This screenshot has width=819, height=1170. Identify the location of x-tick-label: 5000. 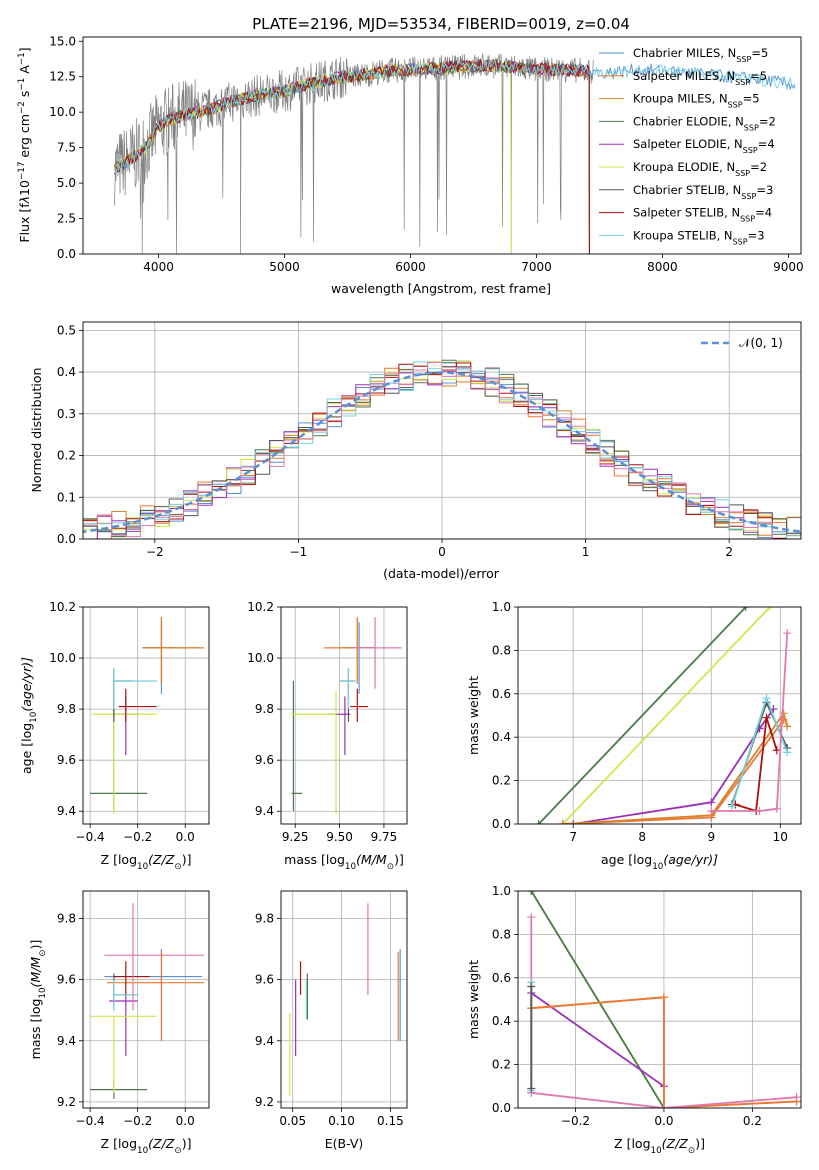
(284, 267).